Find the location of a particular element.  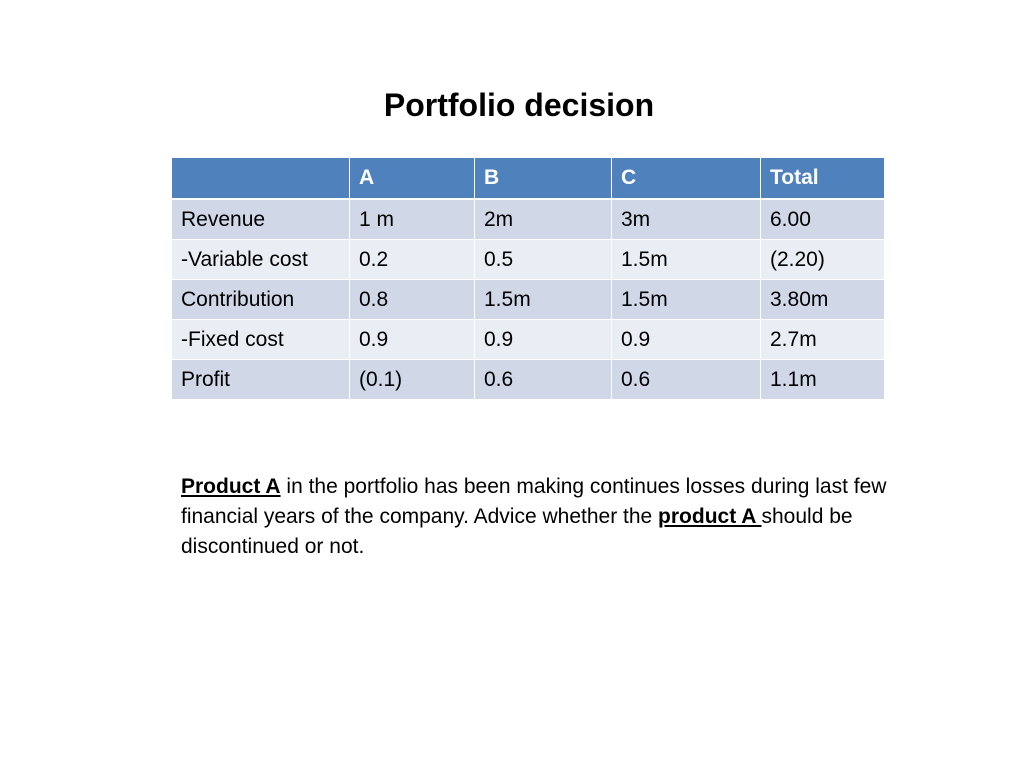

product-a-emphasis: Product A is located at coordinates (231, 486).